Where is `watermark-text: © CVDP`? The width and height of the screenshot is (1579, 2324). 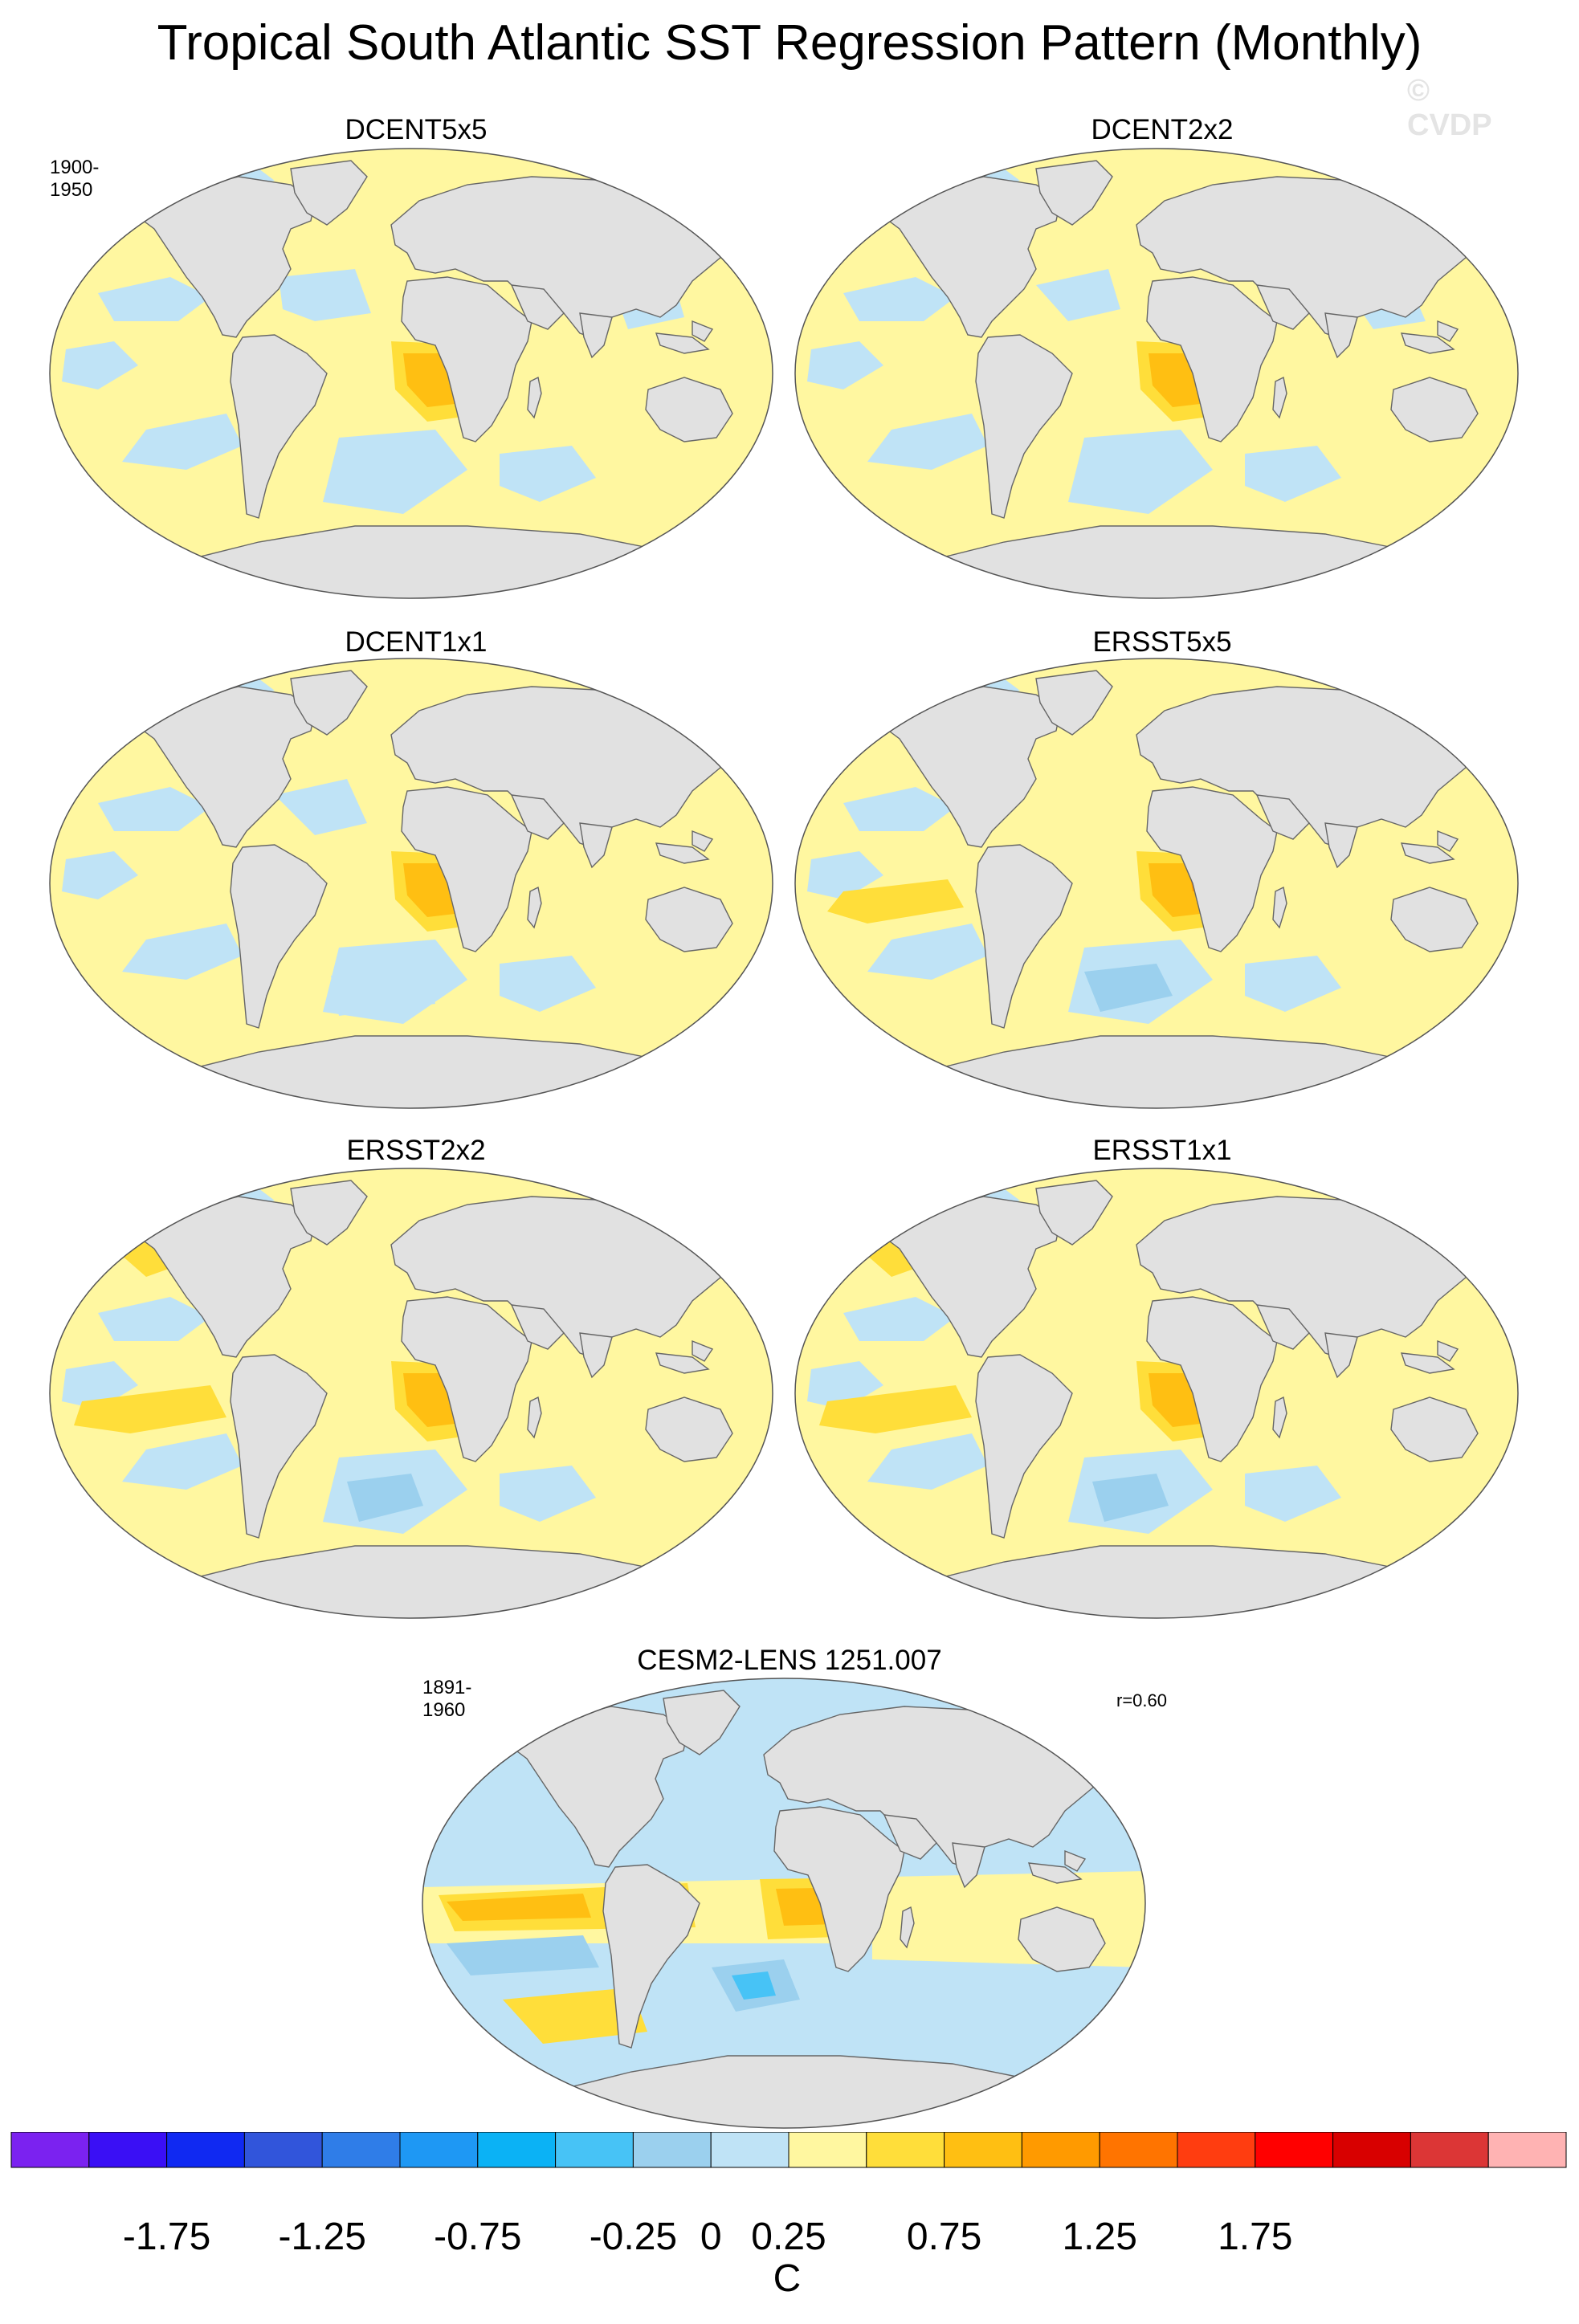
watermark-text: © CVDP is located at coordinates (1449, 108).